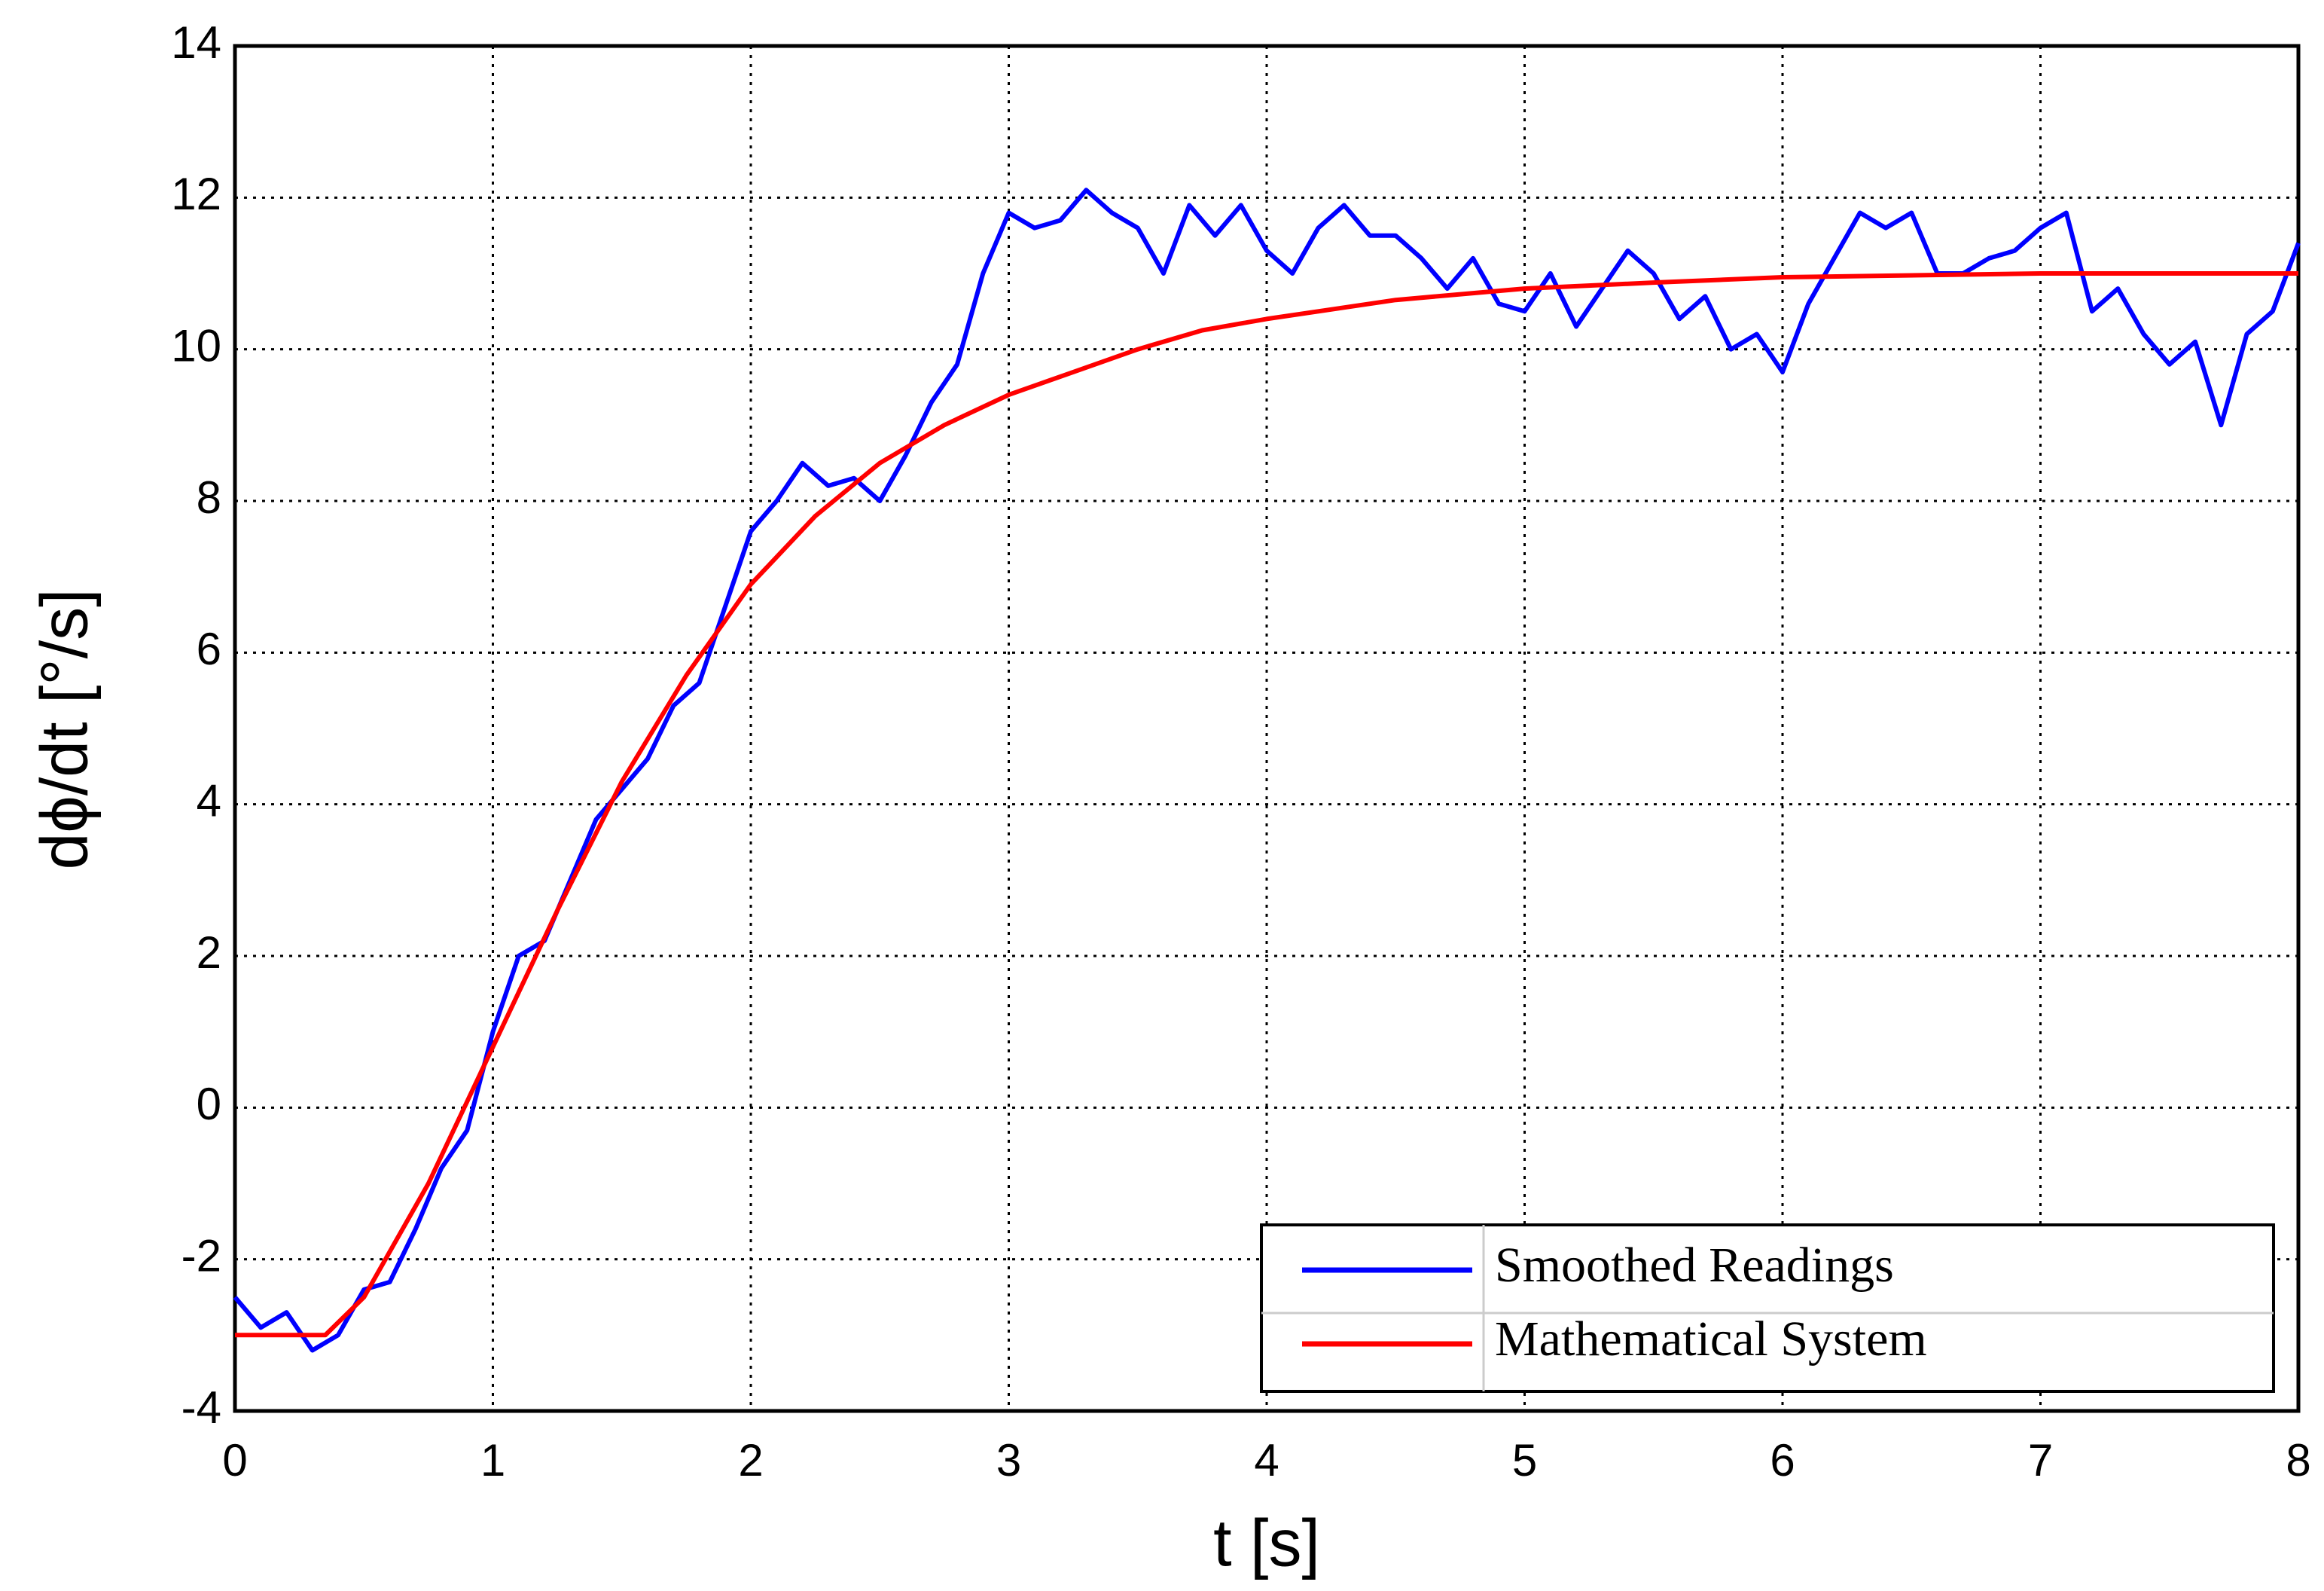  What do you see at coordinates (2040, 1460) in the screenshot?
I see `x-tick-label: 7` at bounding box center [2040, 1460].